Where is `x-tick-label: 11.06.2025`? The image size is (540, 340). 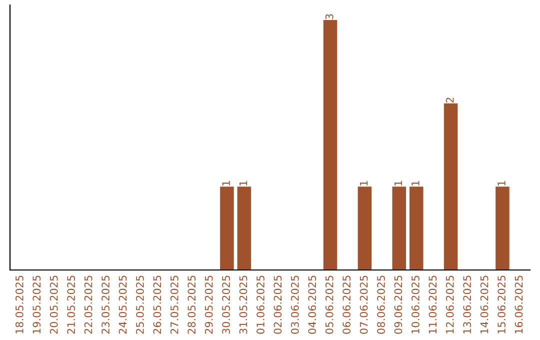 x-tick-label: 11.06.2025 is located at coordinates (432, 305).